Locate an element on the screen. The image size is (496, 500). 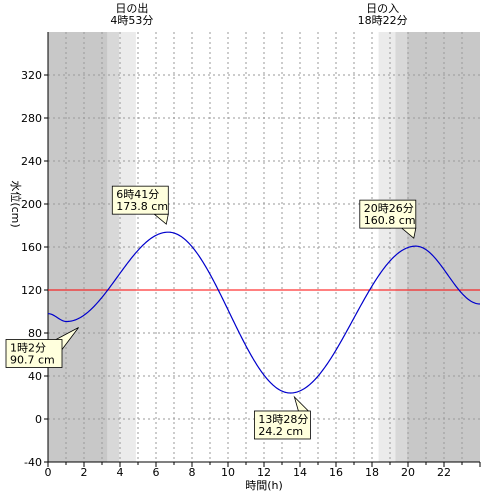
sunset-label: 日の入 is located at coordinates (382, 8).